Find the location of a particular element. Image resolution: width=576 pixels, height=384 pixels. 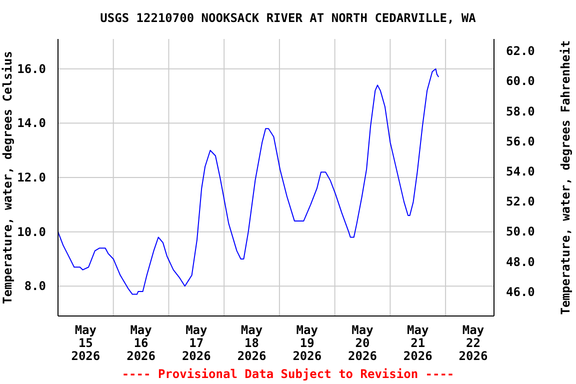

y2-tick-label: 60.0 is located at coordinates (520, 81).